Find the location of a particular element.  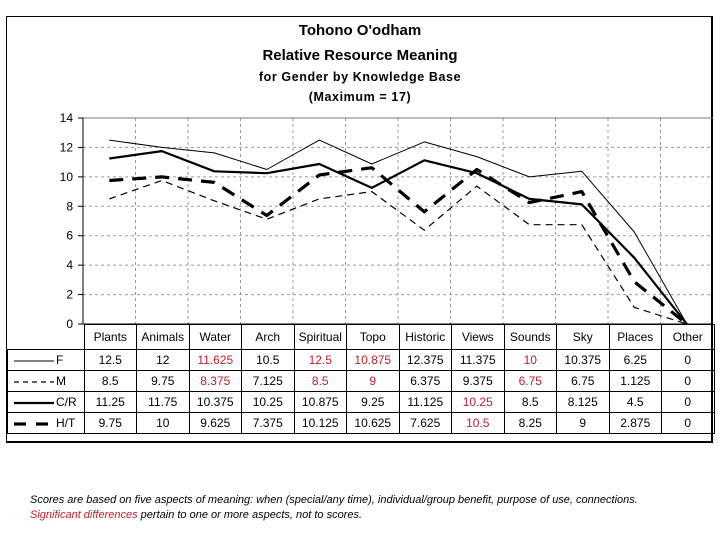

data-label: 12.375 is located at coordinates (425, 360).